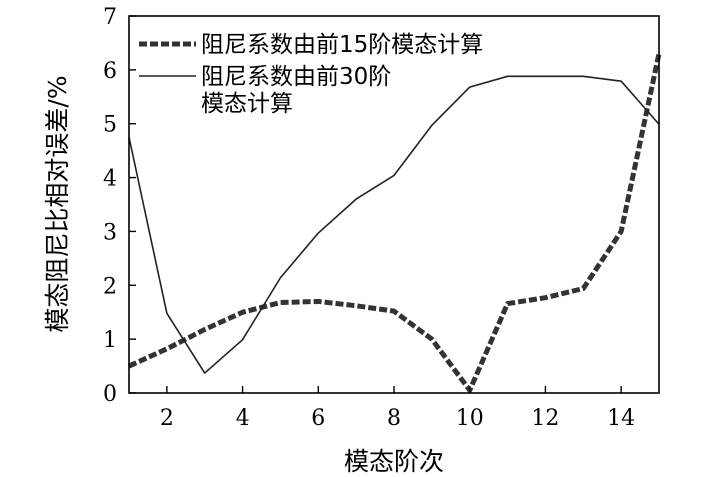 The height and width of the screenshot is (477, 709). Describe the element at coordinates (110, 71) in the screenshot. I see `y-tick-label-6: 6` at that location.